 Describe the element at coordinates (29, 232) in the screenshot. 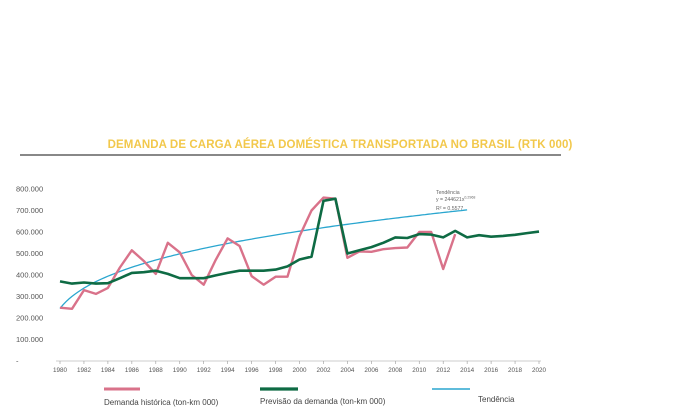

I see `y-tick-label: 600.000` at that location.